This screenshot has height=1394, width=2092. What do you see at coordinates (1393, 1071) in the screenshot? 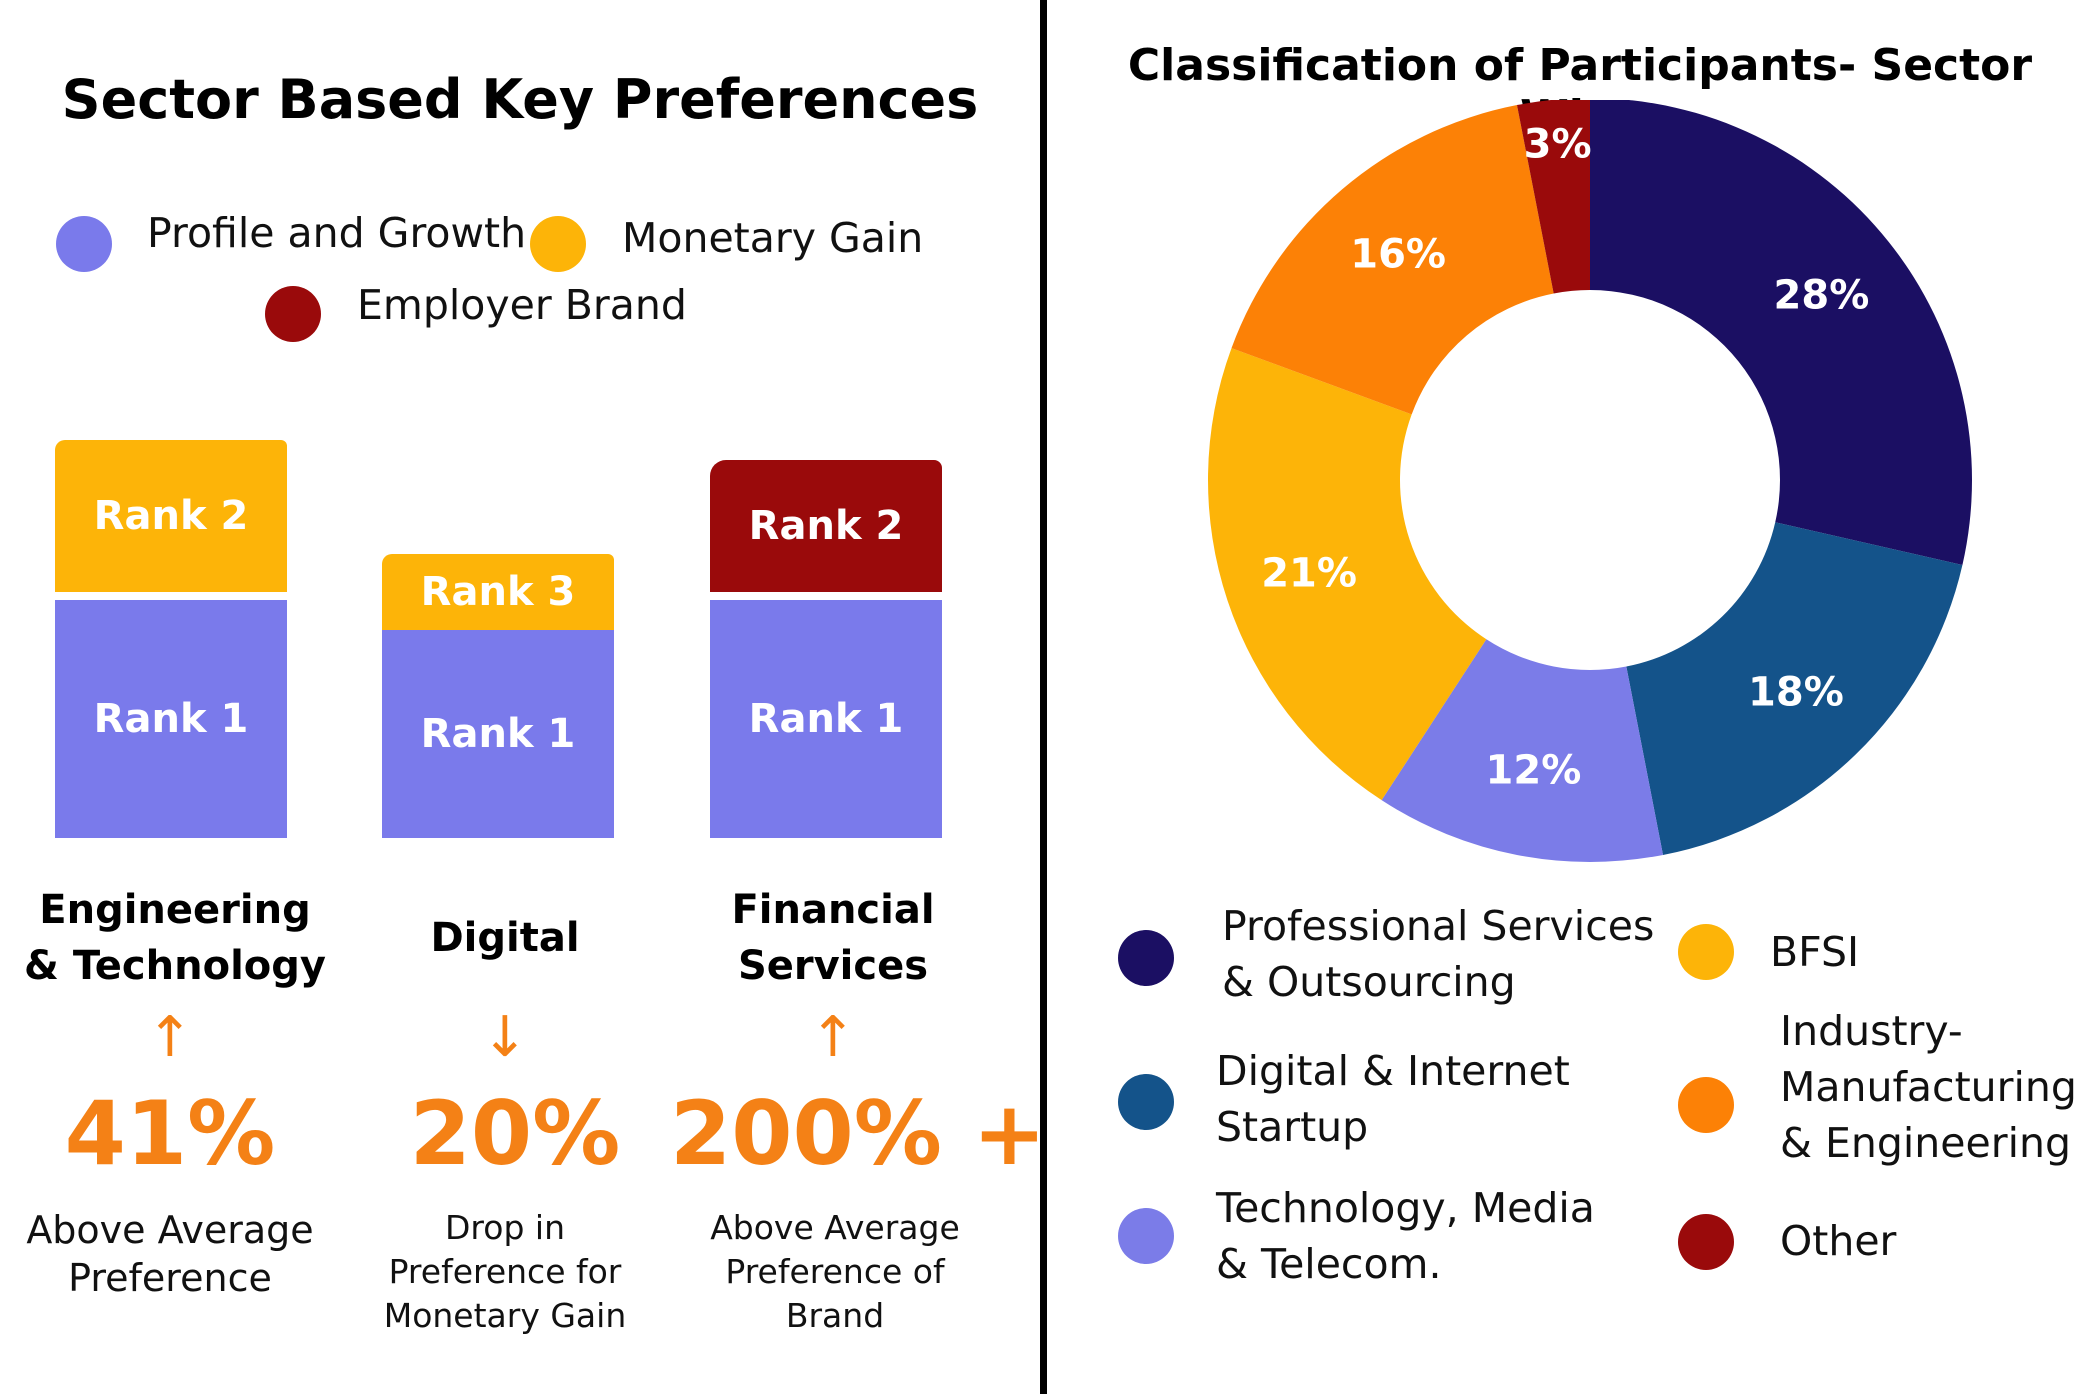
I see `legend-line: Digital & Internet` at bounding box center [1393, 1071].